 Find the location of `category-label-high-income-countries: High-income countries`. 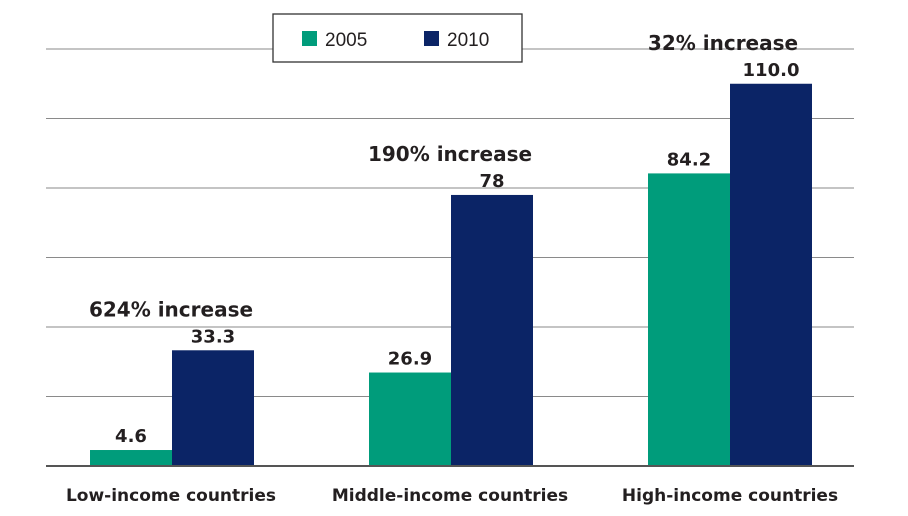

category-label-high-income-countries: High-income countries is located at coordinates (730, 496).